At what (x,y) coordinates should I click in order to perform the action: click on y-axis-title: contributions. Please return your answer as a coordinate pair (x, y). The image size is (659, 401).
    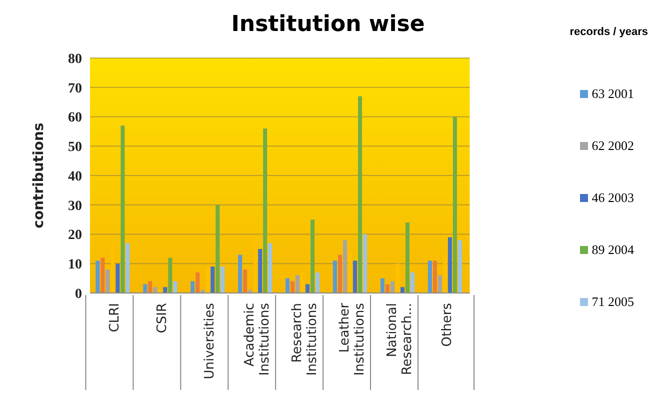
    Looking at the image, I should click on (38, 175).